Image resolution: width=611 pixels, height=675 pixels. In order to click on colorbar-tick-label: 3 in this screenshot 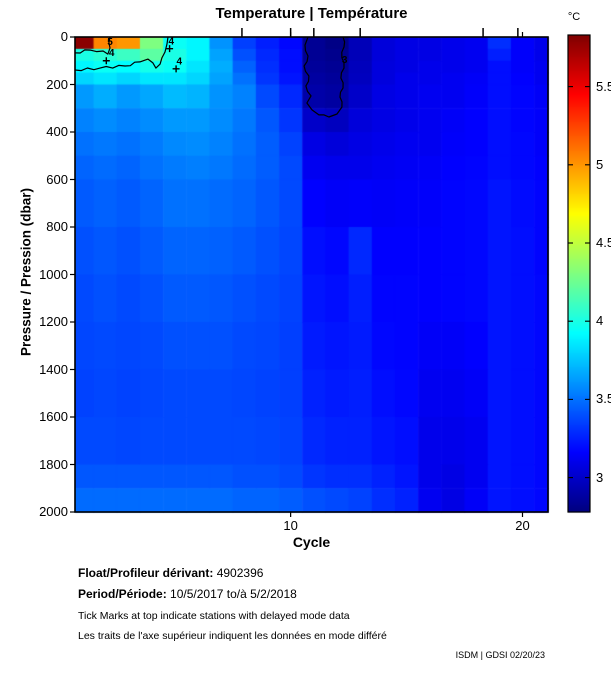, I will do `click(600, 477)`.